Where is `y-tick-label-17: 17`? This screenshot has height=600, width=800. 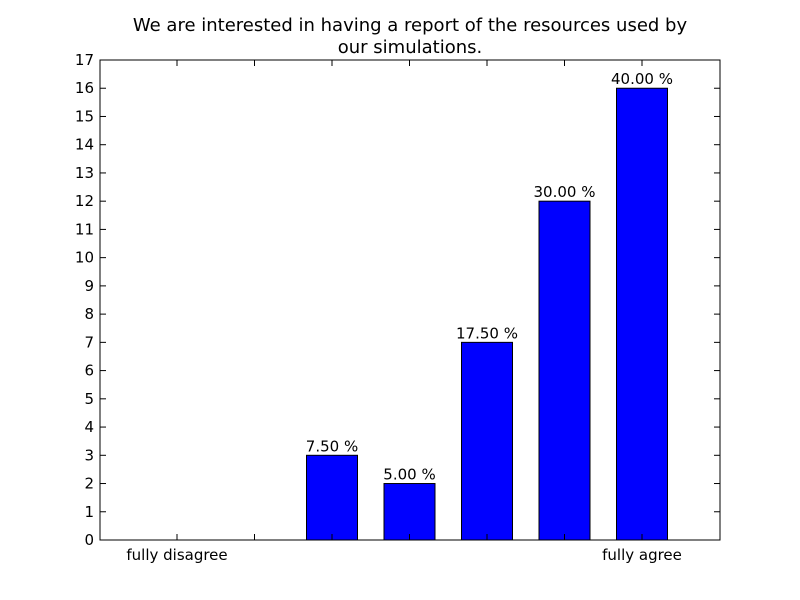 y-tick-label-17: 17 is located at coordinates (84, 60).